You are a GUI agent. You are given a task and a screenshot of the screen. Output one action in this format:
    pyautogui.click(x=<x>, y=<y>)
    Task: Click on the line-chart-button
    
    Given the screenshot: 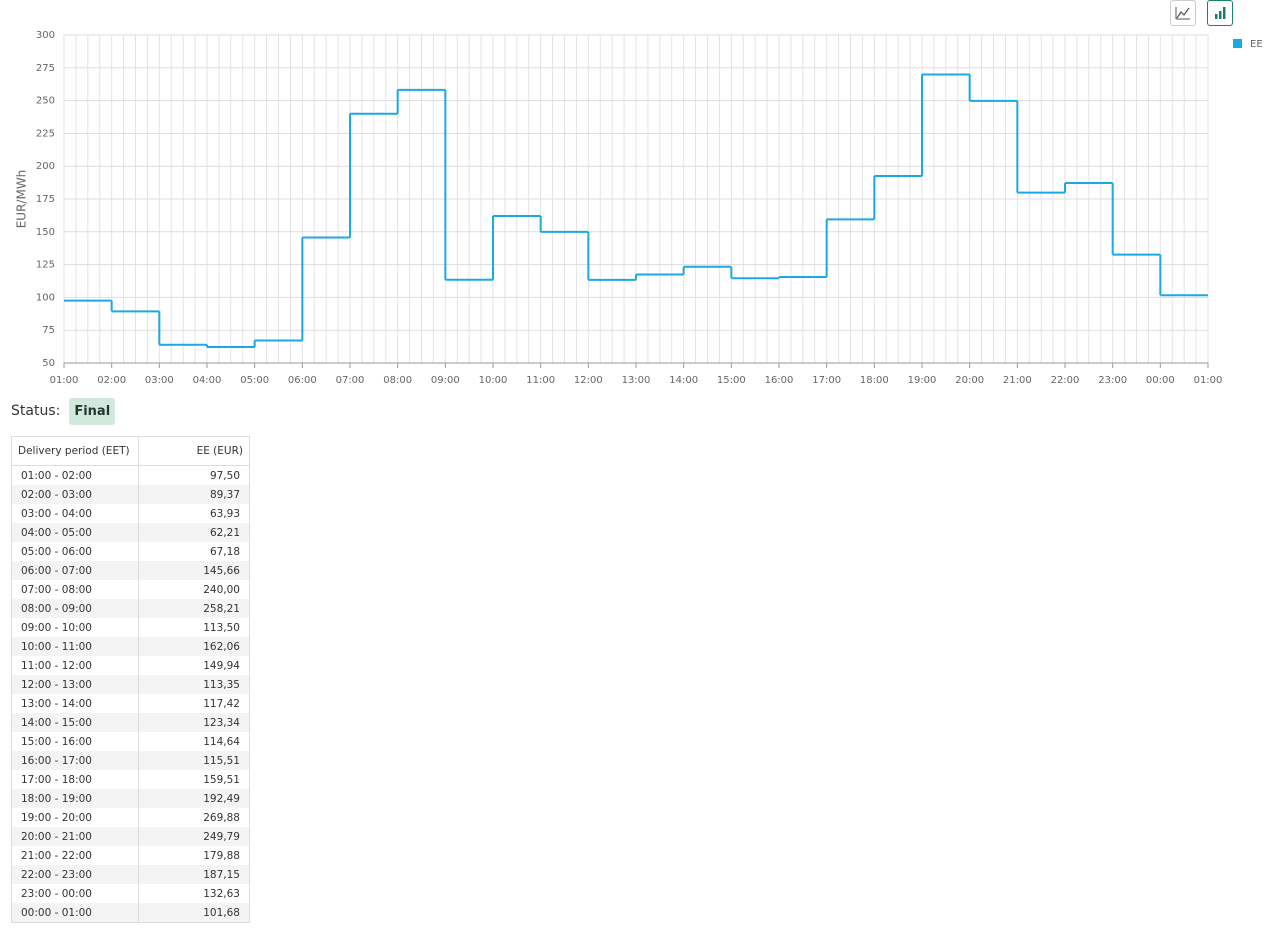 What is the action you would take?
    pyautogui.click(x=1183, y=13)
    